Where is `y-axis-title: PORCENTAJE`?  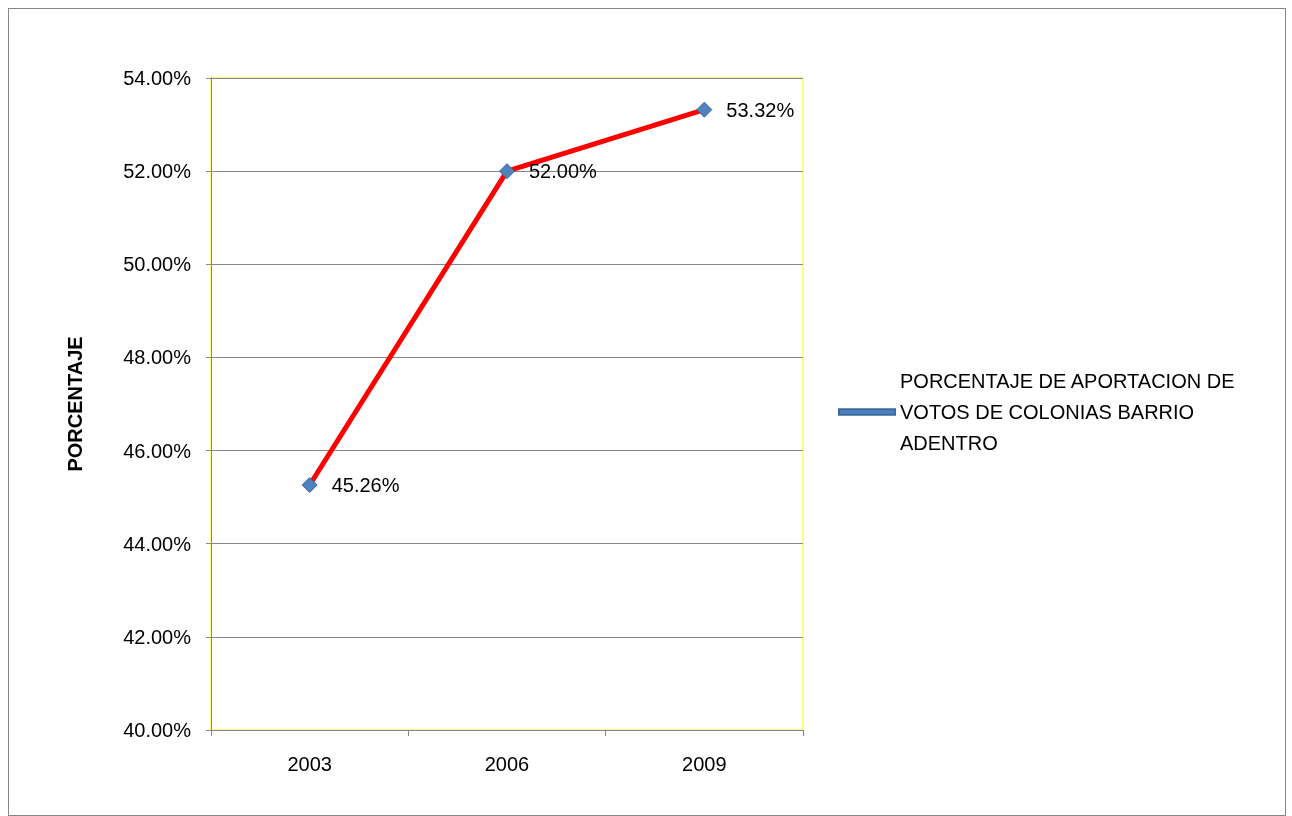
y-axis-title: PORCENTAJE is located at coordinates (75, 404).